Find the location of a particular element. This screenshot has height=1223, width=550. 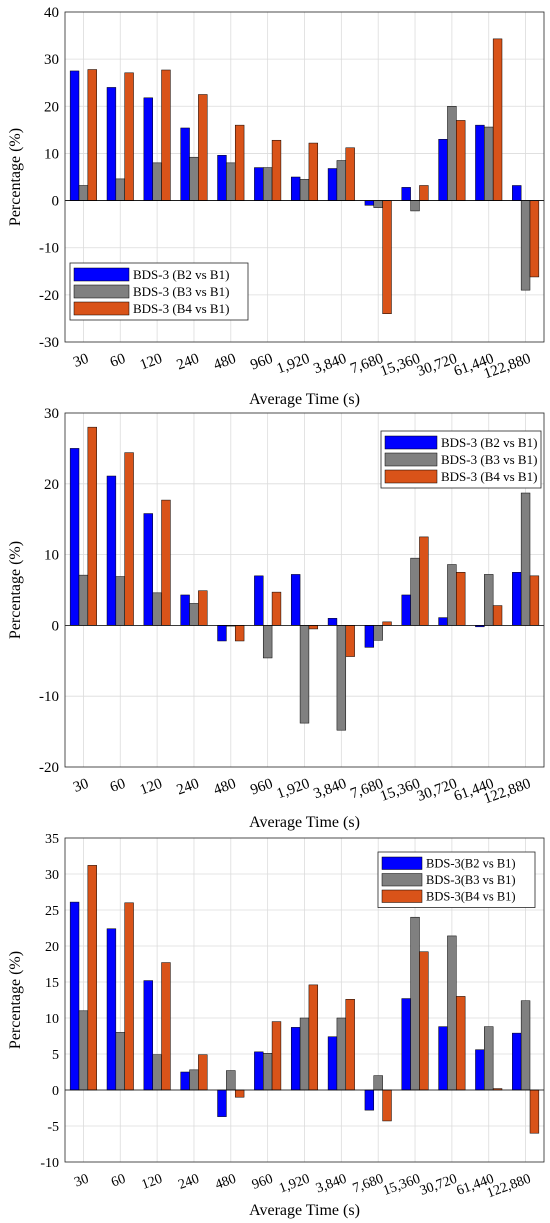

x-tick-label: 960 is located at coordinates (261, 362).